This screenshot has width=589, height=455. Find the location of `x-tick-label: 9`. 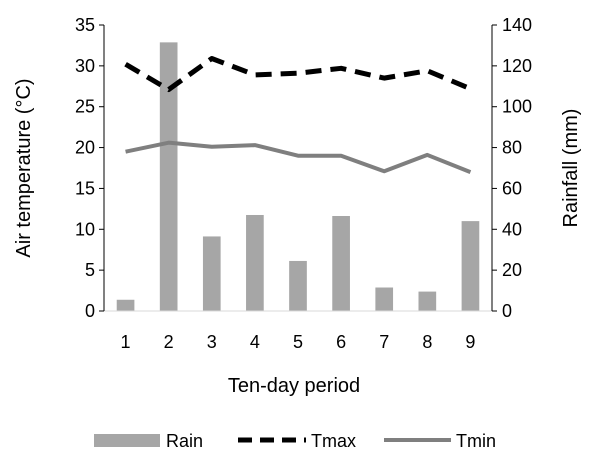

x-tick-label: 9 is located at coordinates (470, 342).